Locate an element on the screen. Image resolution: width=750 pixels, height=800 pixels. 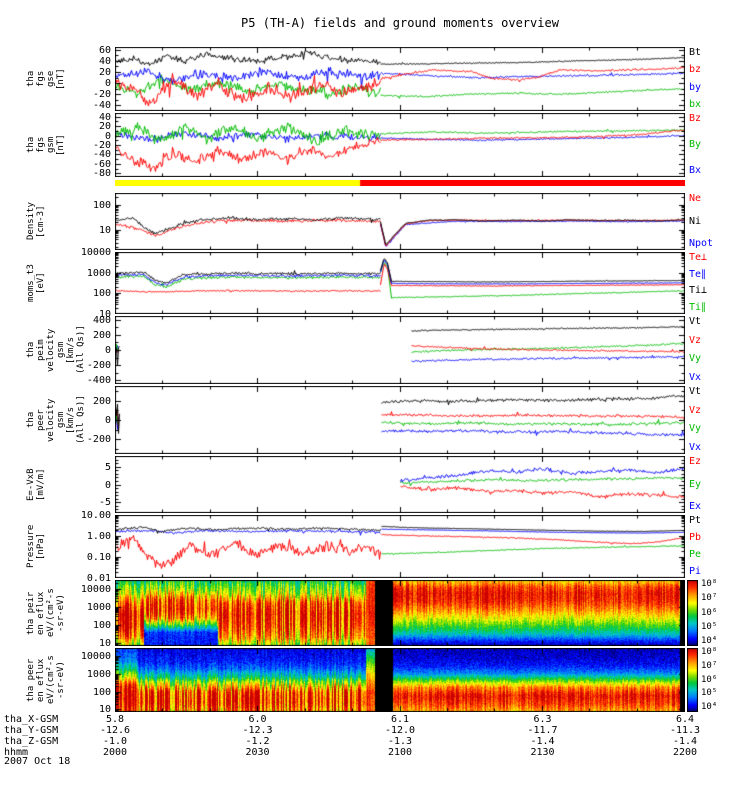
axis-value-tha_Z-GSM: -1.0 is located at coordinates (115, 741).